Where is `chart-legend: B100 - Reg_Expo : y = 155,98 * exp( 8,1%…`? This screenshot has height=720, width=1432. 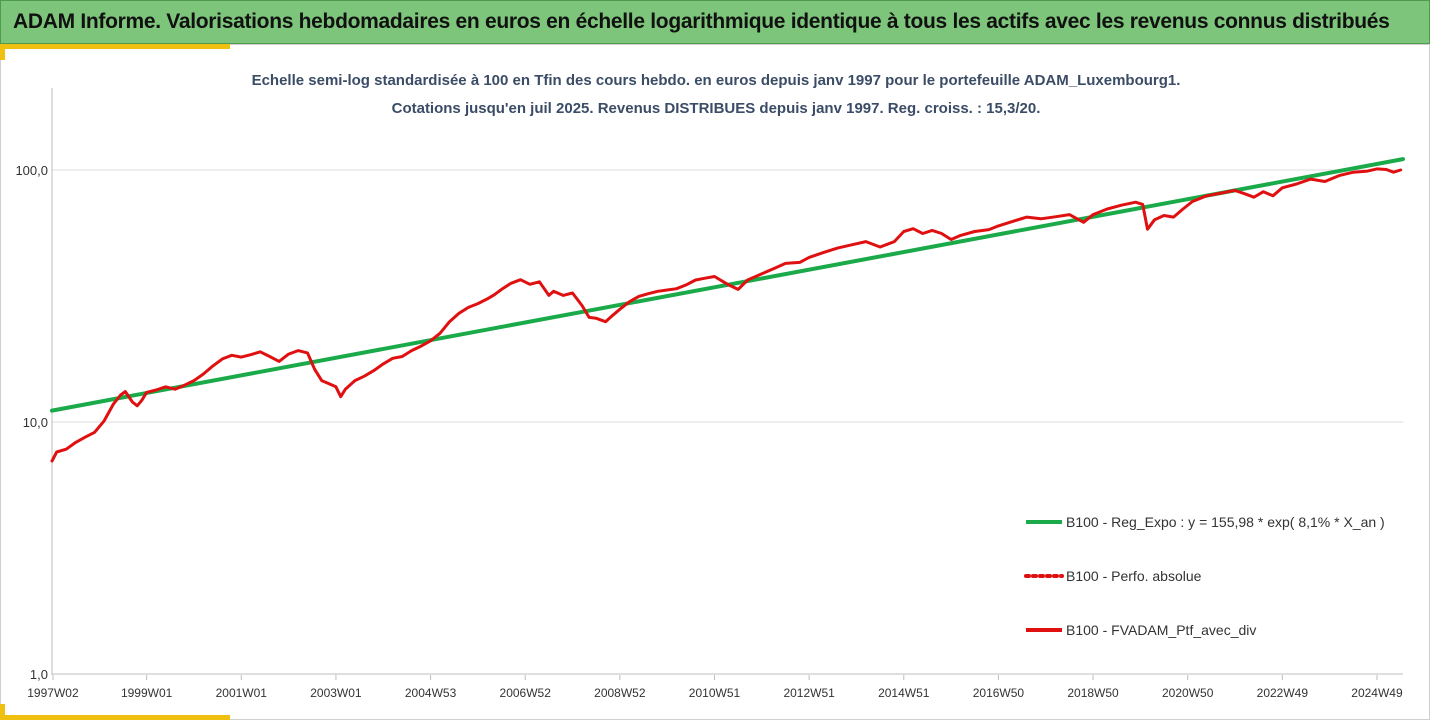
chart-legend: B100 - Reg_Expo : y = 155,98 * exp( 8,1%… is located at coordinates (1204, 576).